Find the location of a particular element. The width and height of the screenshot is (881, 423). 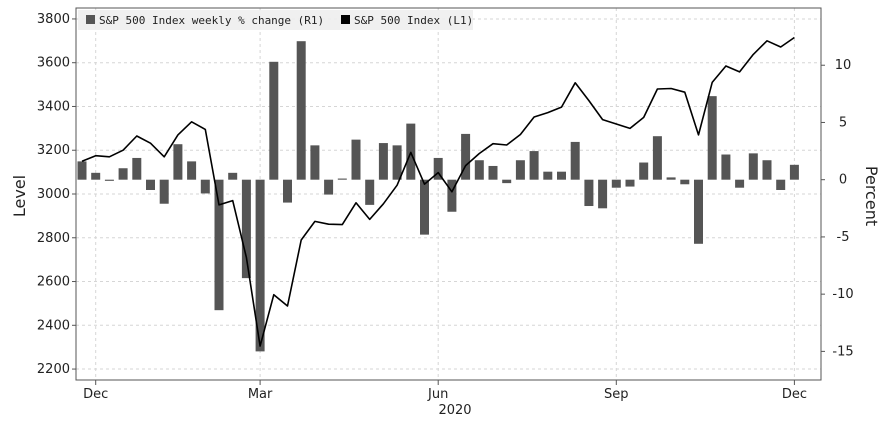

right-tick-label: 0 is located at coordinates (843, 180).